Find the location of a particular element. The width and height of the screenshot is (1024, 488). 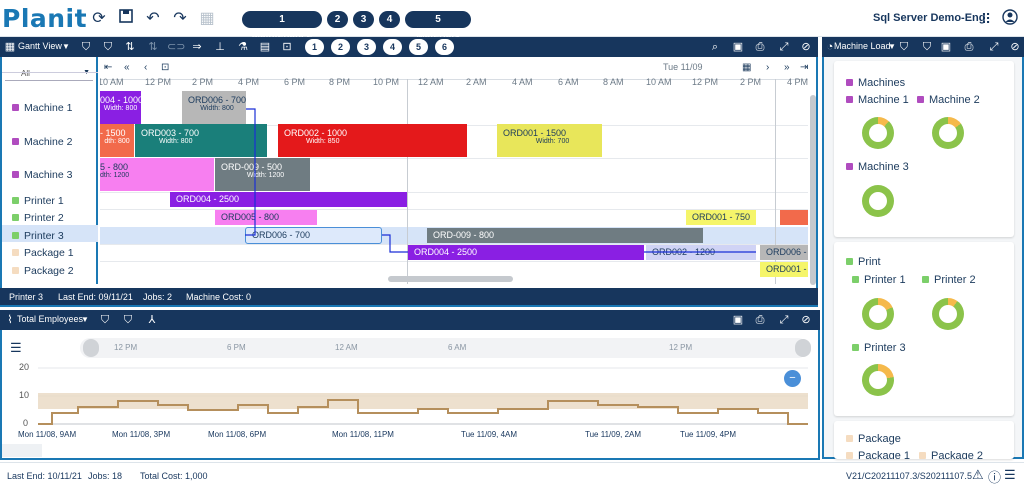

order-bar: ORD003 - 700 Width: 800 is located at coordinates (201, 140).